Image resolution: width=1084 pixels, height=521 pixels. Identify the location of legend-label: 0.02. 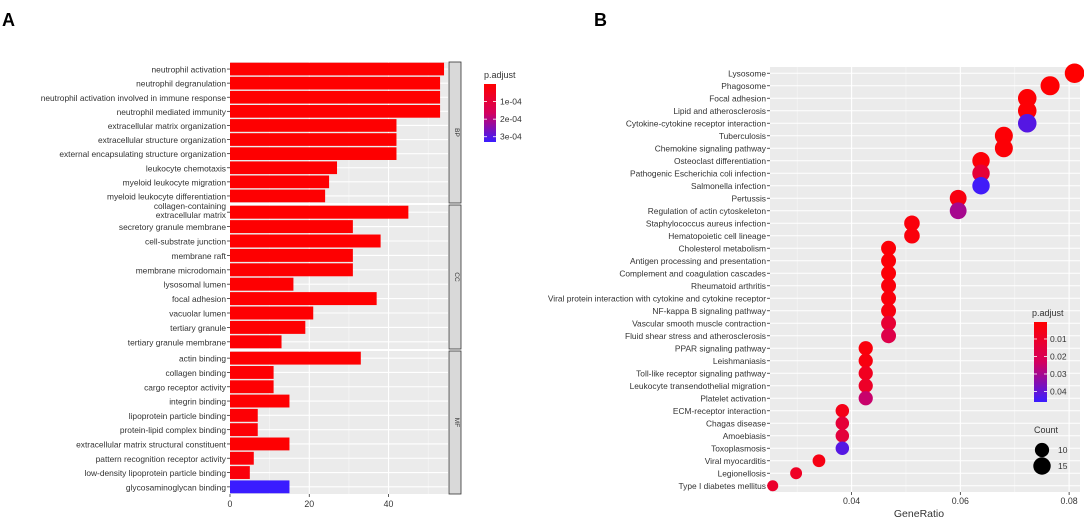
(1058, 356).